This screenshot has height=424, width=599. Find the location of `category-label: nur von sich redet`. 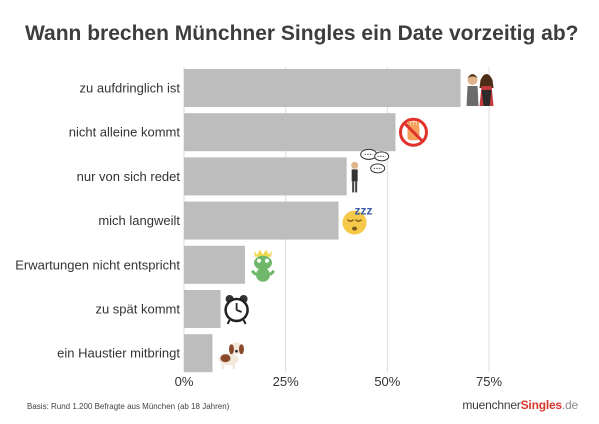

category-label: nur von sich redet is located at coordinates (129, 176).